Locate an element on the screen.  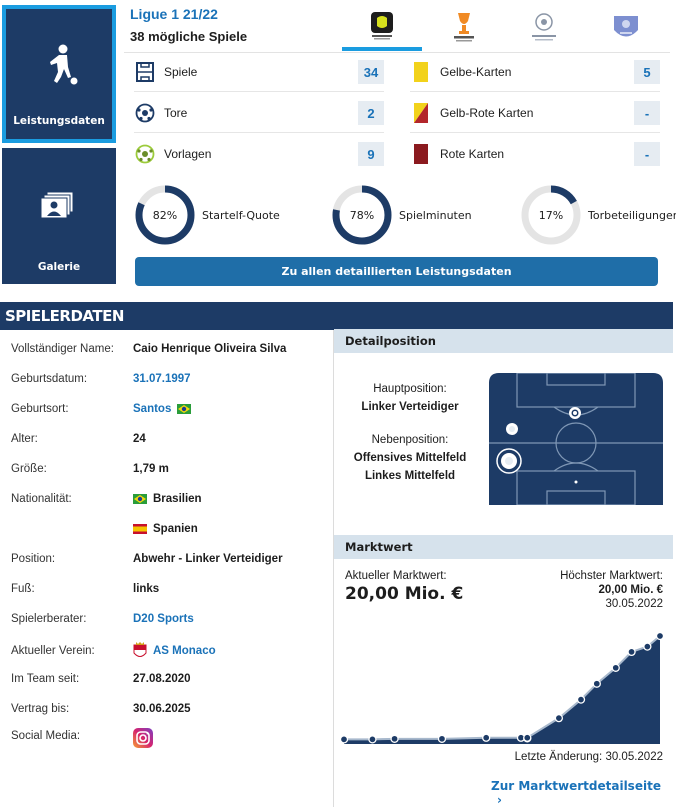
stat-yellow-label: Gelbe-Karten is located at coordinates (476, 72).